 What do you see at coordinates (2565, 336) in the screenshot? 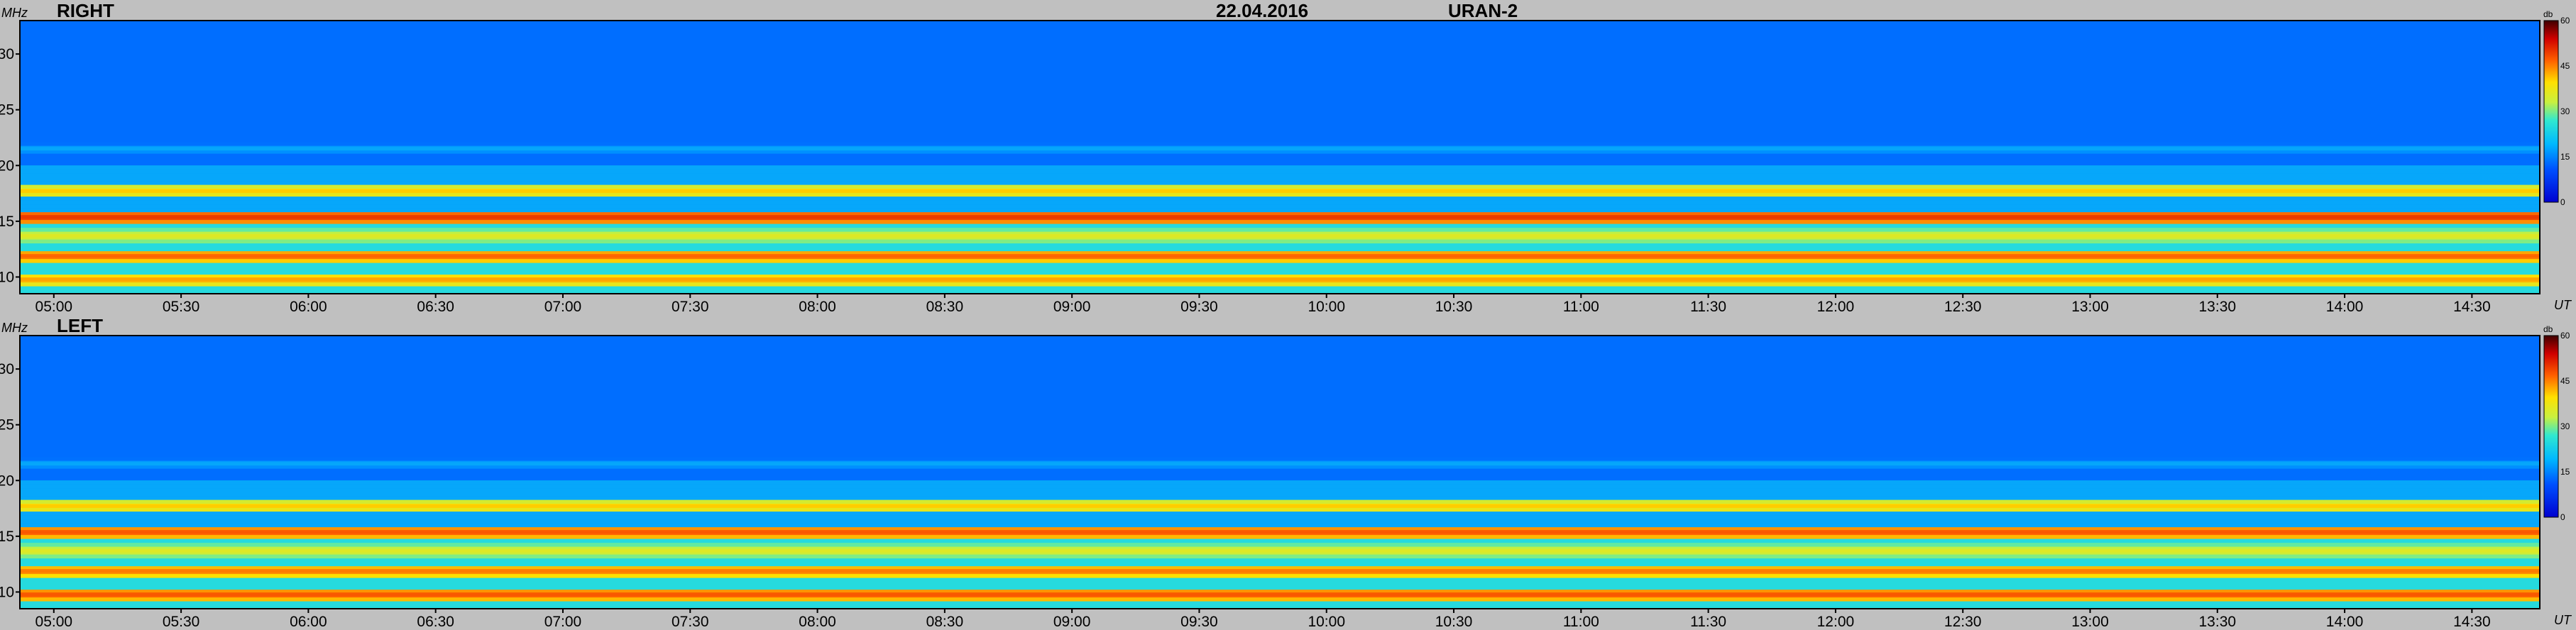
I see `colorbar-tick-label: 60` at bounding box center [2565, 336].